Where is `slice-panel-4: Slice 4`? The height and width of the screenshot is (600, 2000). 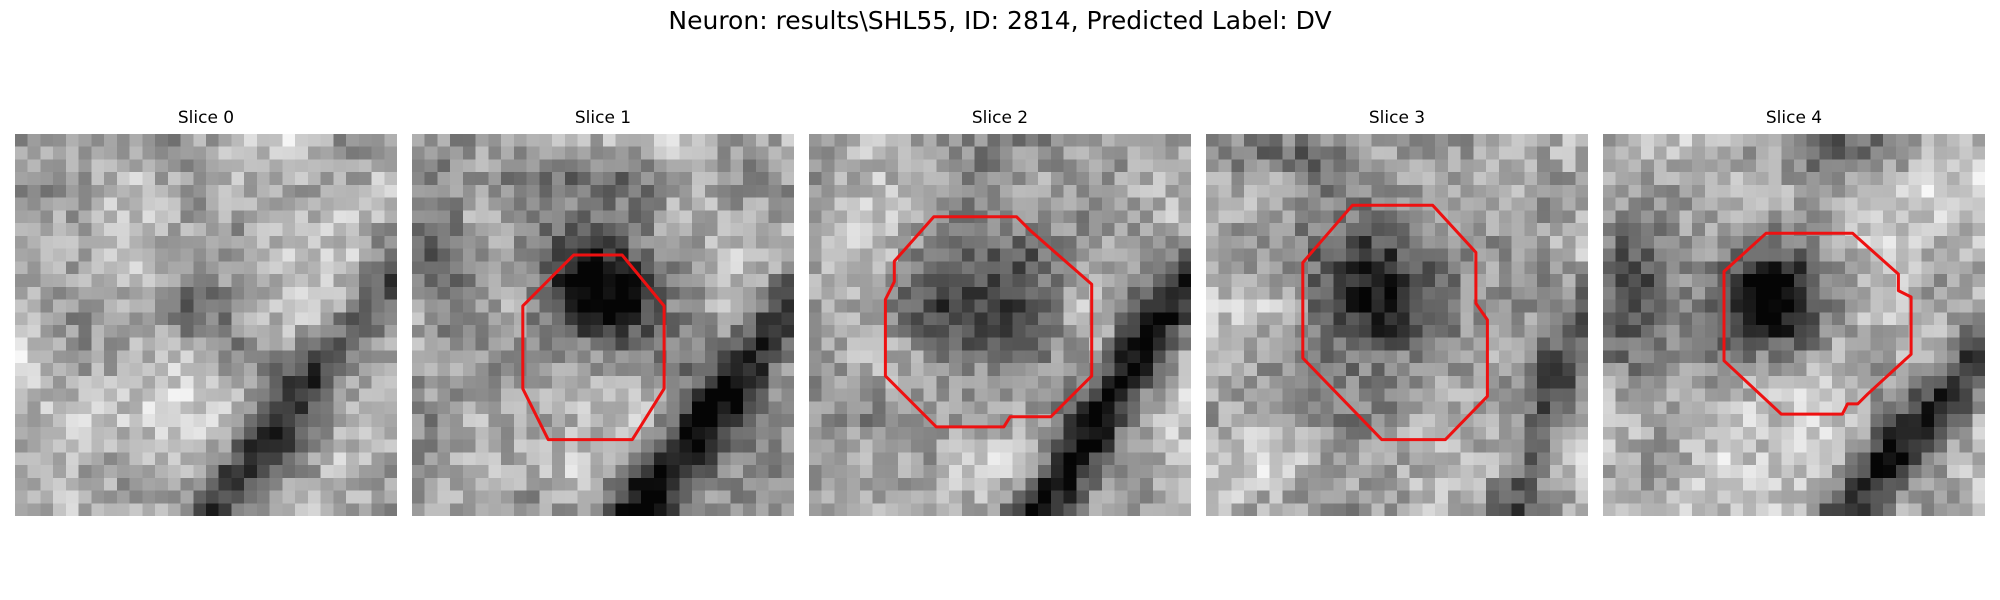
slice-panel-4: Slice 4 is located at coordinates (1794, 313).